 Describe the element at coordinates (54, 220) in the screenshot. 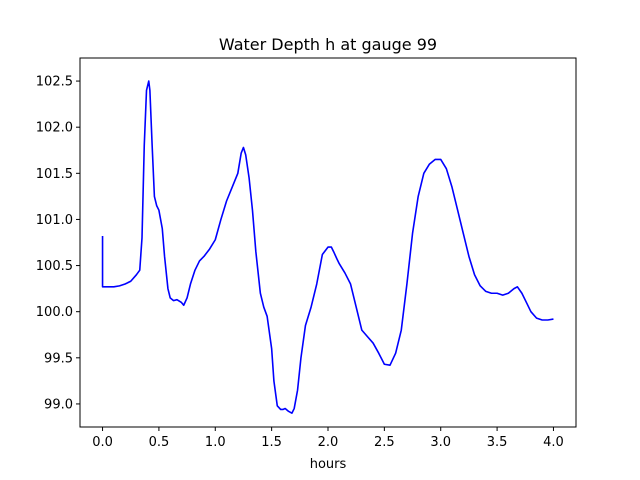

I see `y-tick-label: 101.0` at that location.